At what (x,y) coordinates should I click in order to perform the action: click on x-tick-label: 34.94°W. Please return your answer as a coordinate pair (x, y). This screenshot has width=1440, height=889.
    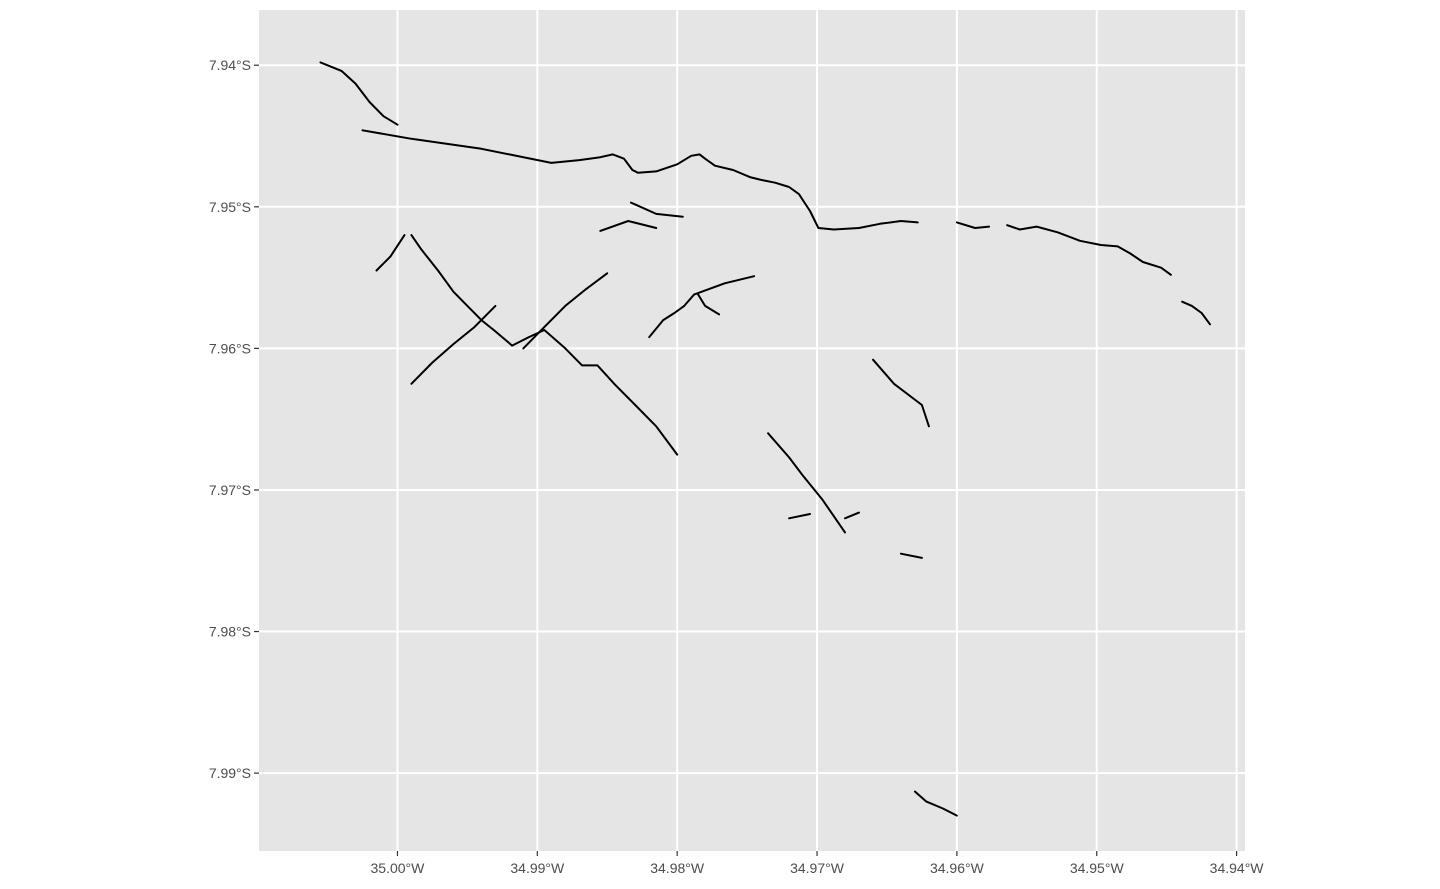
    Looking at the image, I should click on (1237, 868).